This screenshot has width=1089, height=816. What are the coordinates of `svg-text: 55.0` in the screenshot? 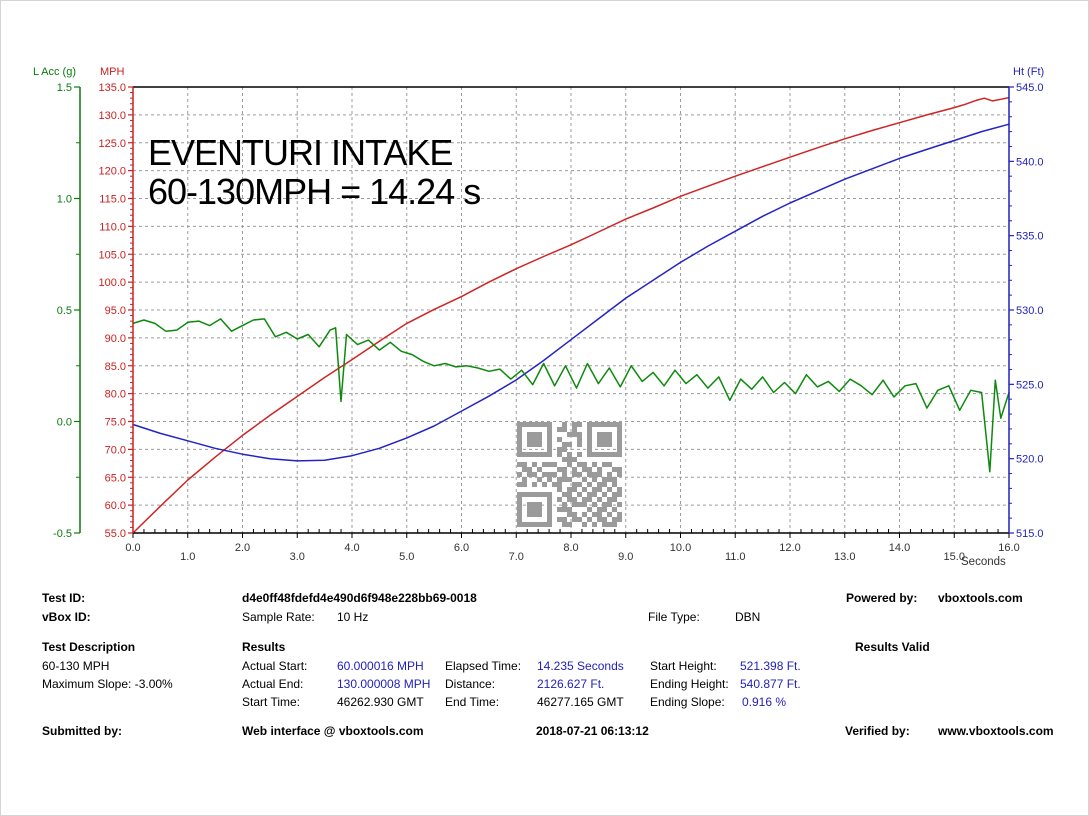 It's located at (115, 534).